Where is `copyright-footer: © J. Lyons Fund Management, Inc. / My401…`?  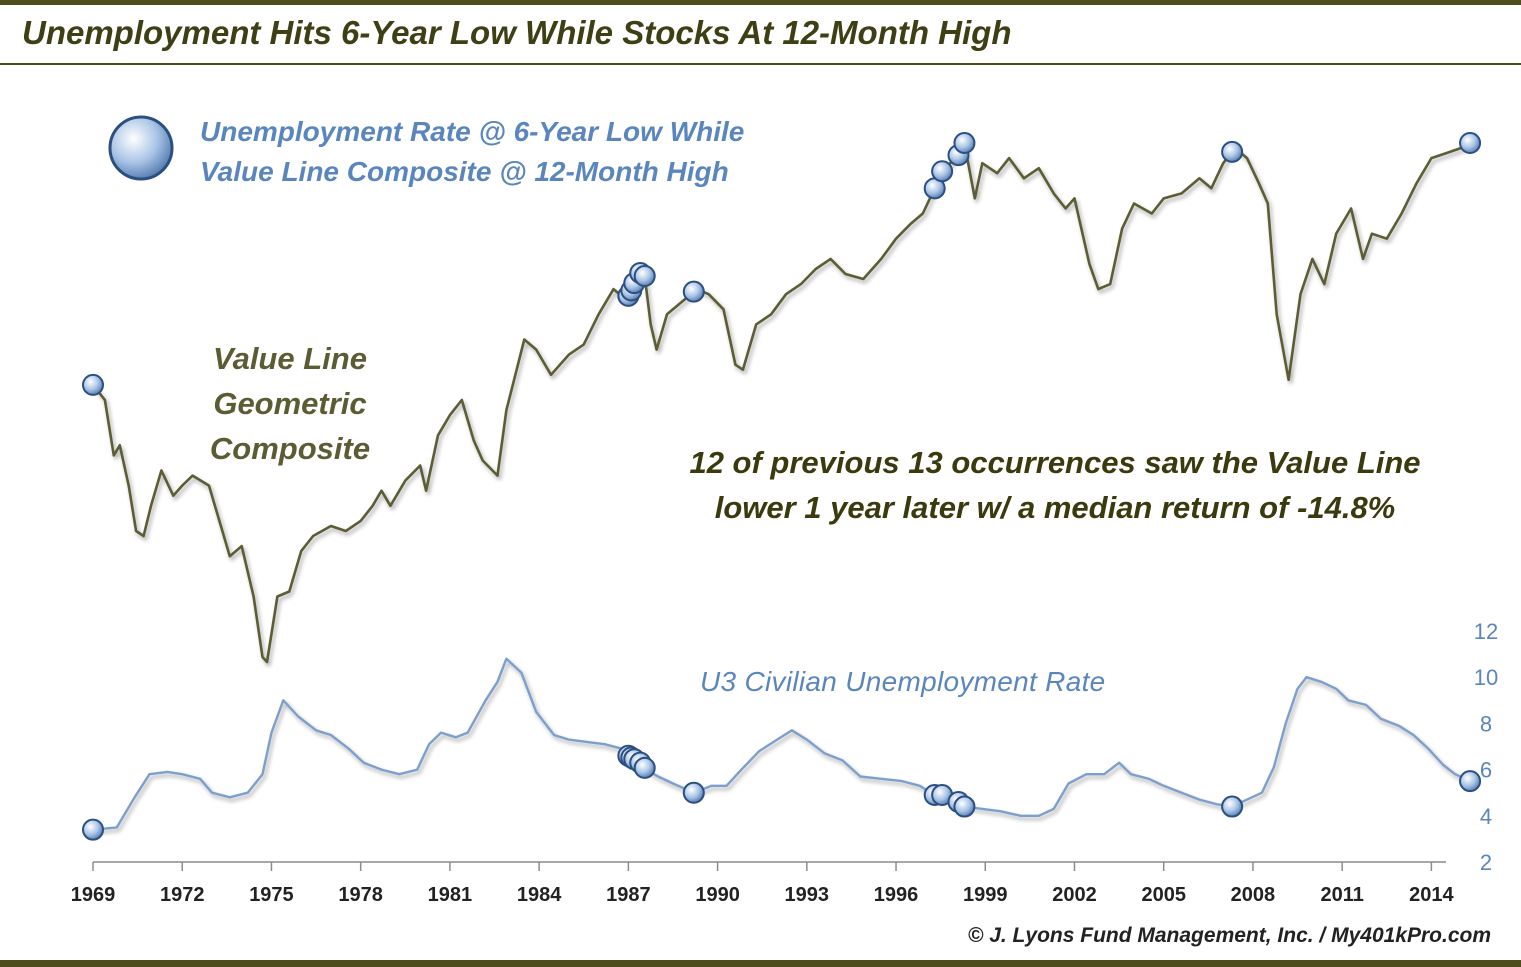
copyright-footer: © J. Lyons Fund Management, Inc. / My401… is located at coordinates (1229, 935).